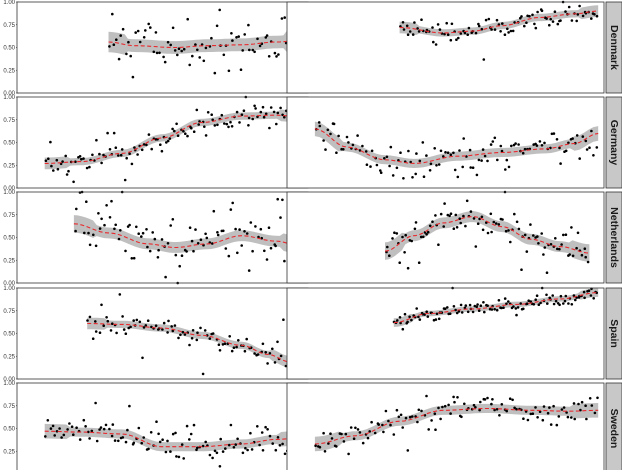  What do you see at coordinates (445, 47) in the screenshot?
I see `facet-panel-denmark-right` at bounding box center [445, 47].